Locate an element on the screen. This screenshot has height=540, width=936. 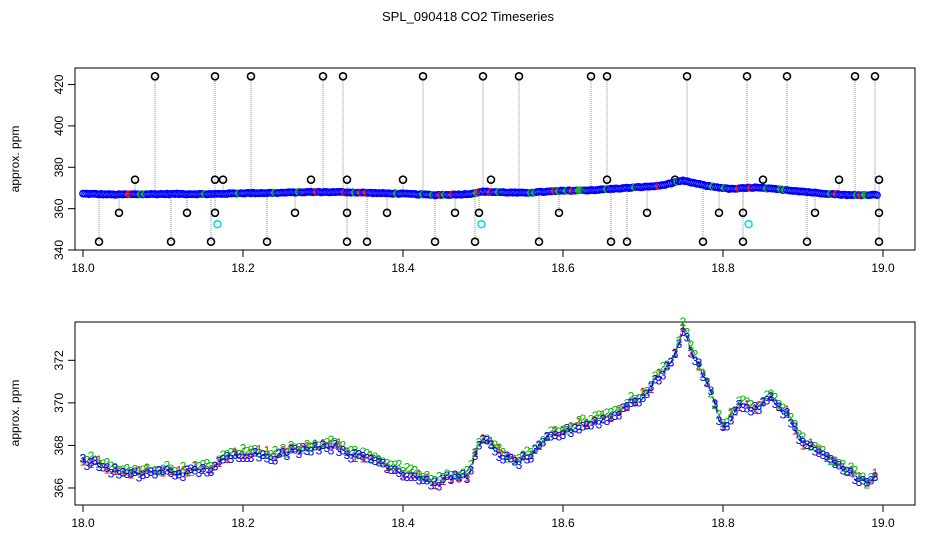
top-y-tick-label: 420 is located at coordinates (59, 84).